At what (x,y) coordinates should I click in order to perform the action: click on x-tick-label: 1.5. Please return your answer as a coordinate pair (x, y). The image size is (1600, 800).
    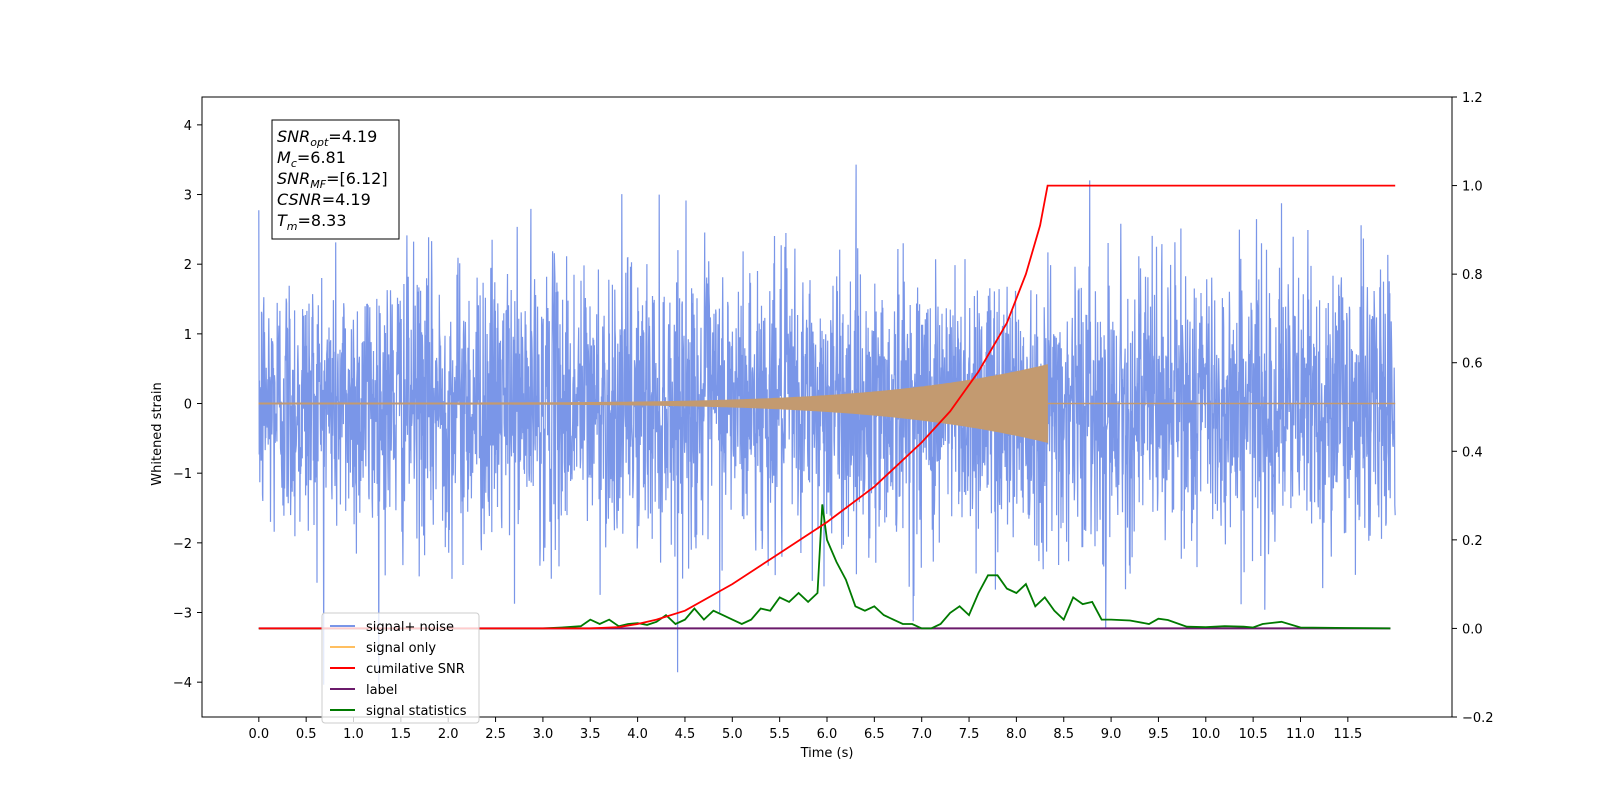
    Looking at the image, I should click on (401, 734).